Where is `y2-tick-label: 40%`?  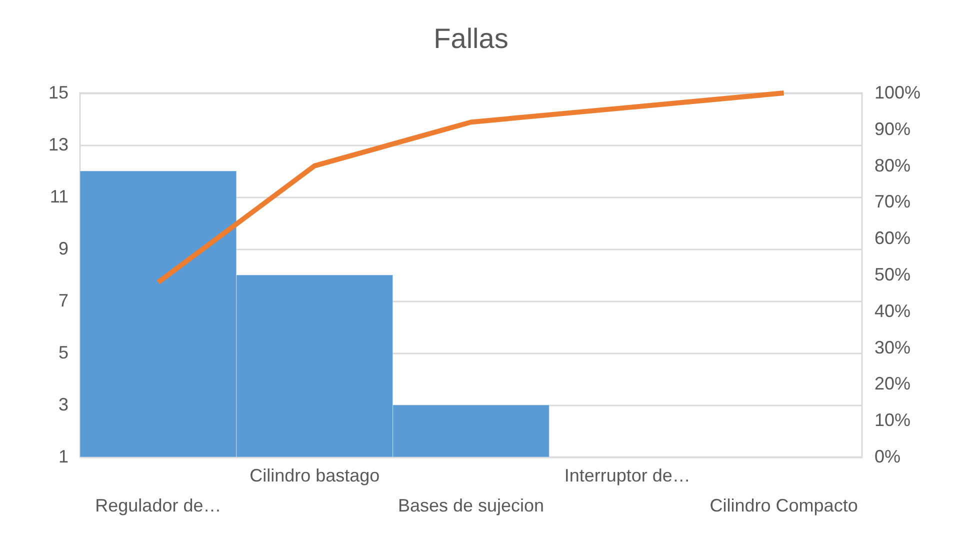 y2-tick-label: 40% is located at coordinates (892, 310).